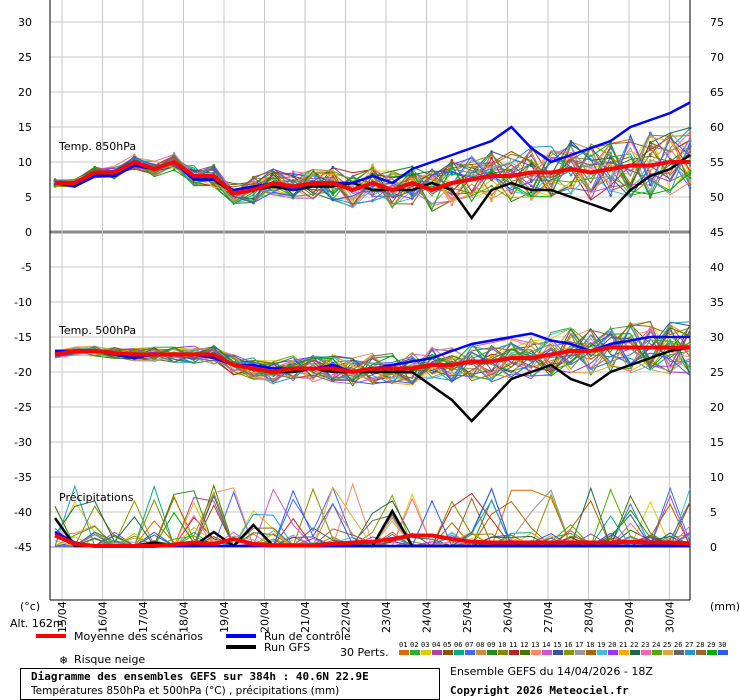 The height and width of the screenshot is (700, 740). What do you see at coordinates (539, 690) in the screenshot?
I see `copyright: Copyright 2026 Meteociel.fr` at bounding box center [539, 690].